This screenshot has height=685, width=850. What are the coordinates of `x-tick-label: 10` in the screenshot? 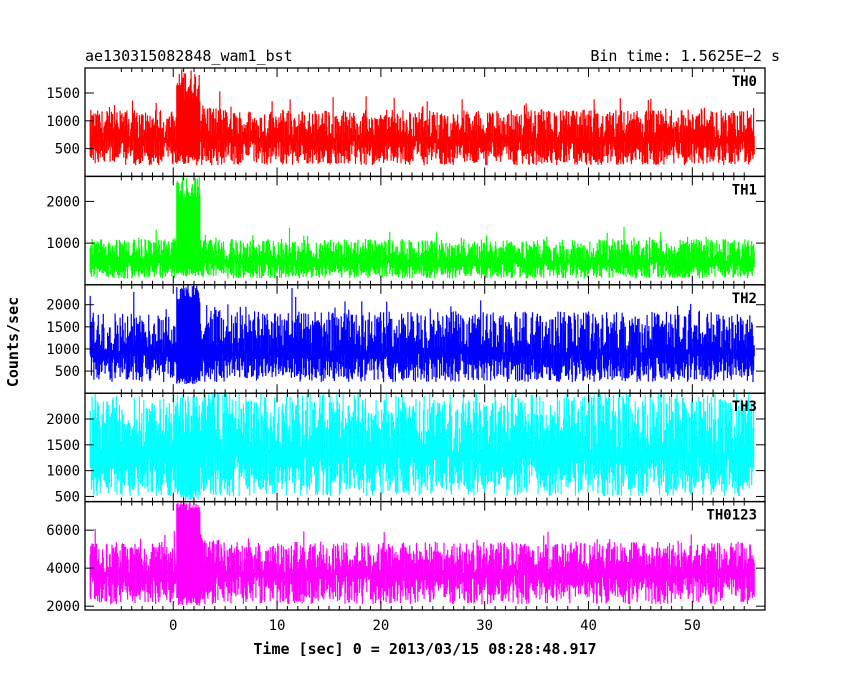 It's located at (277, 626).